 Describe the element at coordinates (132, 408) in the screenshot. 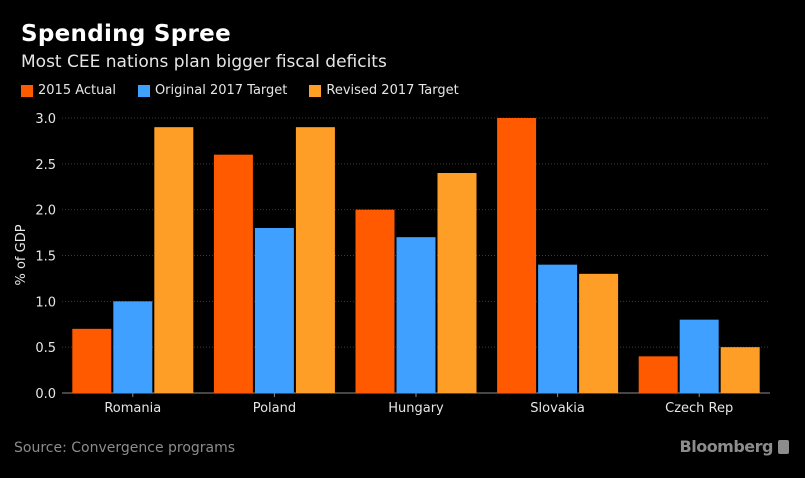

I see `x-tick-label: Romania` at that location.